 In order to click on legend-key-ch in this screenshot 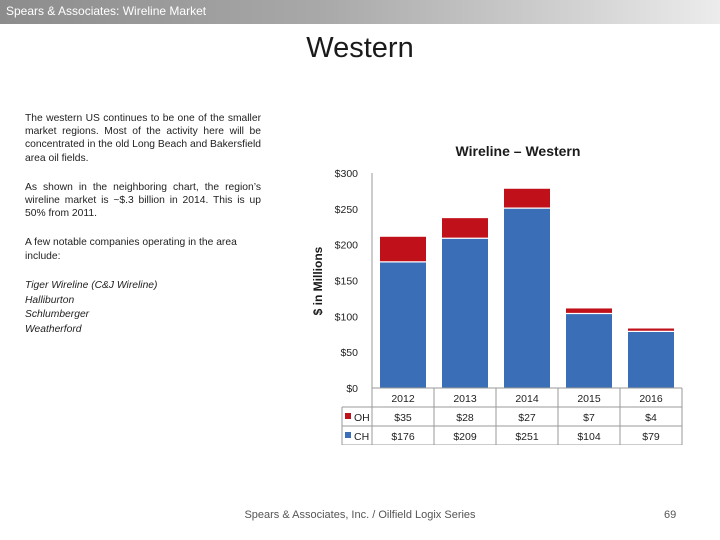, I will do `click(348, 435)`.